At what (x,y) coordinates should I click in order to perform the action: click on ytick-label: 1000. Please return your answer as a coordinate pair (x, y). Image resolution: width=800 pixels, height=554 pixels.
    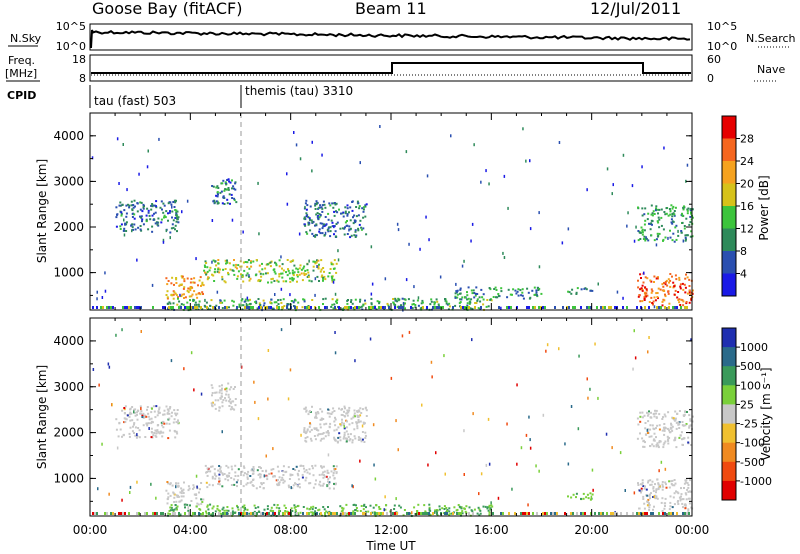
    Looking at the image, I should click on (68, 273).